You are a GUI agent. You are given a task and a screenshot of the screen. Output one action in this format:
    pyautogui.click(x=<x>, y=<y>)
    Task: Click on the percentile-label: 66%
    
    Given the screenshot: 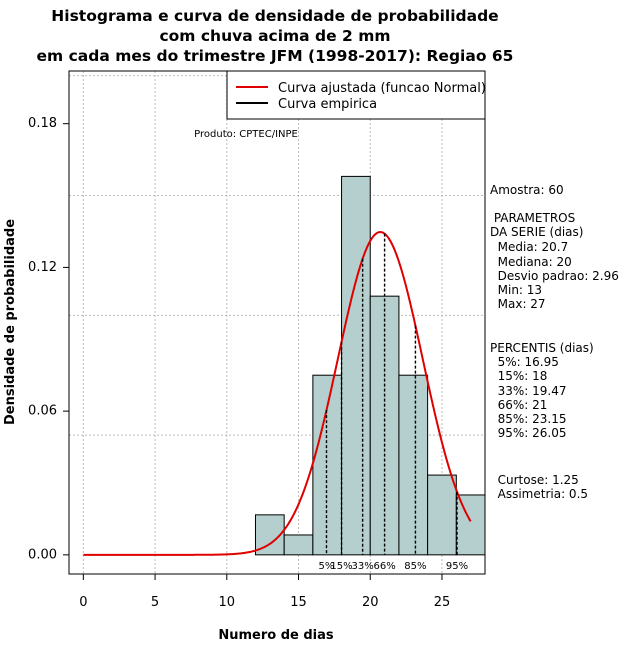 What is the action you would take?
    pyautogui.click(x=384, y=566)
    